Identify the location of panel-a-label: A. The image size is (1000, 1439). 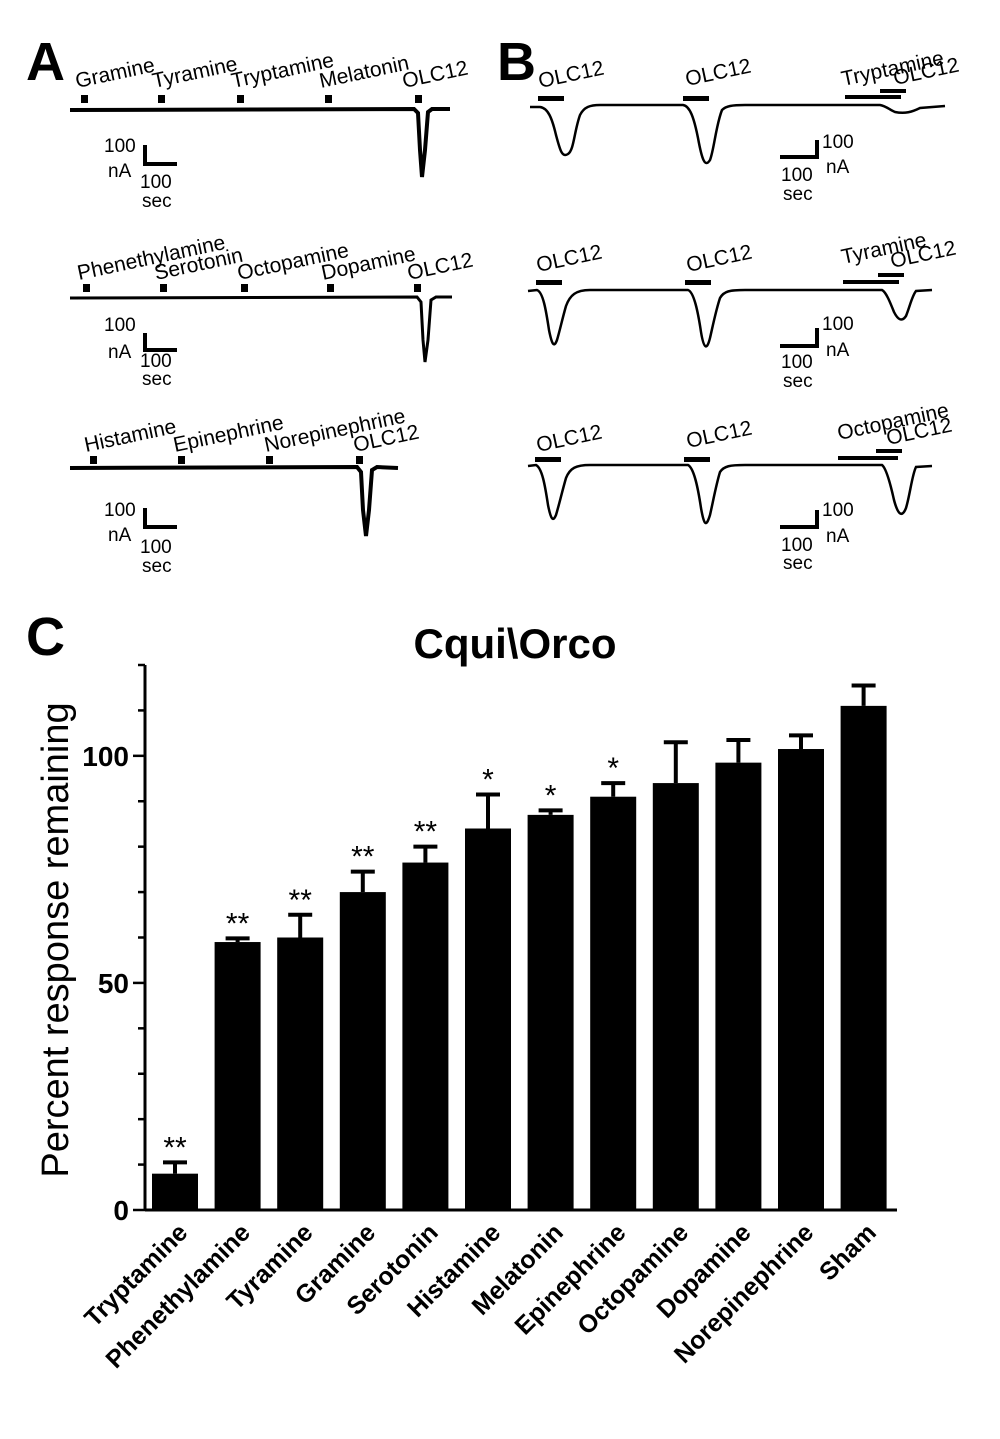
(45, 62).